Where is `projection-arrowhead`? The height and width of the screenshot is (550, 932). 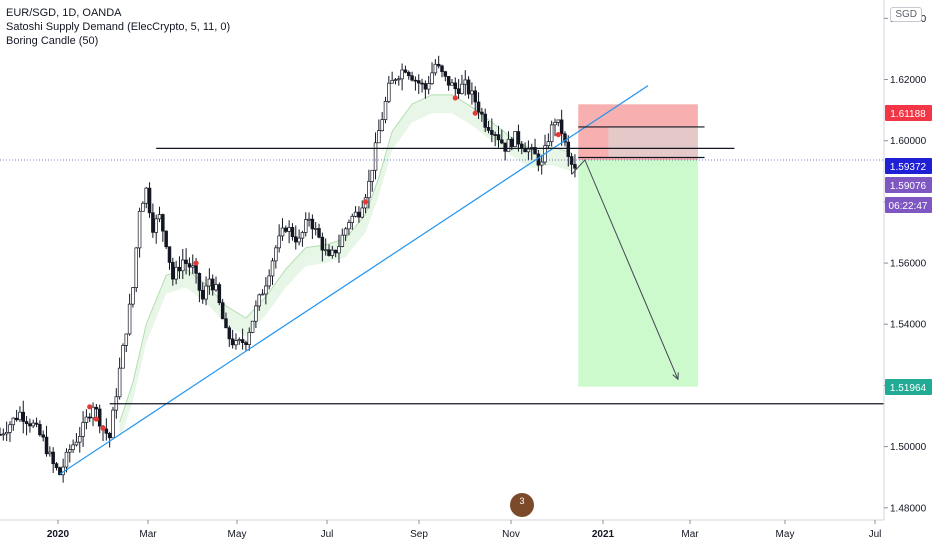
projection-arrowhead is located at coordinates (675, 376).